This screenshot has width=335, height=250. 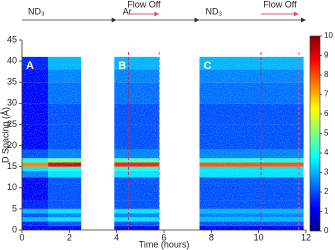 What do you see at coordinates (12, 82) in the screenshot?
I see `y-tick-label: 35` at bounding box center [12, 82].